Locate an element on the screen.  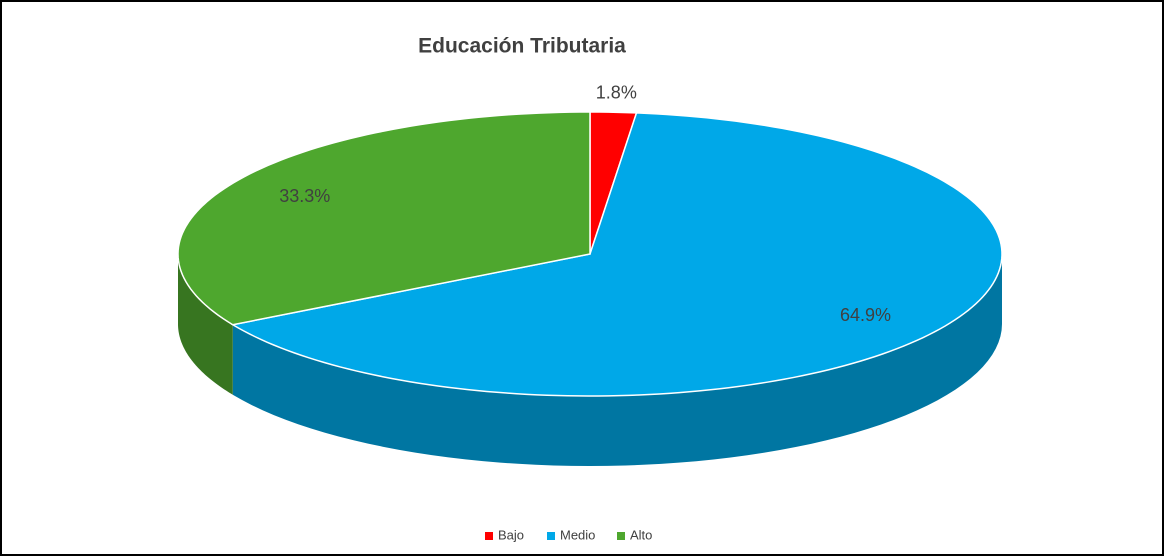
chart-title: Educación Tributaria is located at coordinates (522, 46).